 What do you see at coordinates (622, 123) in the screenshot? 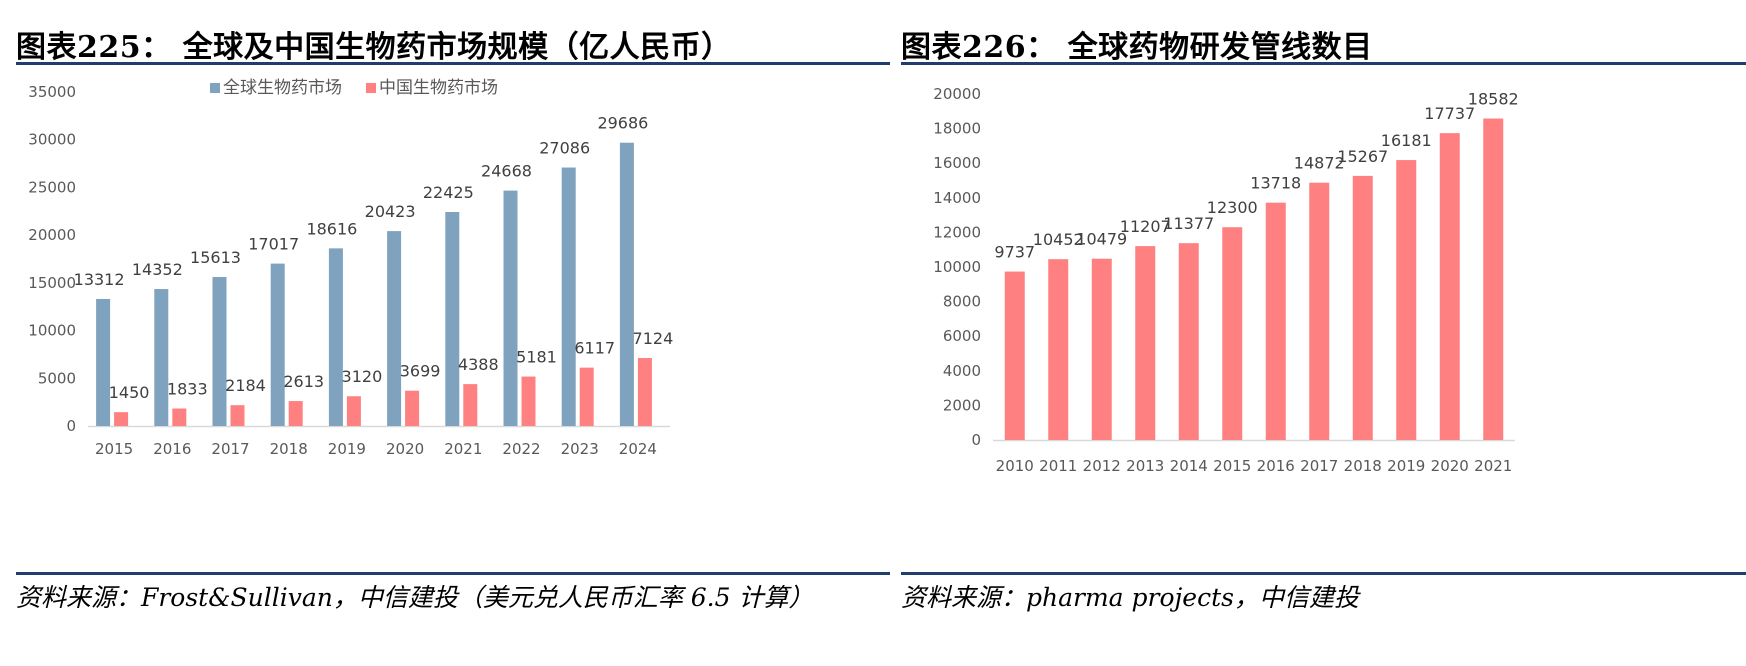
I see `data-label: 29686` at bounding box center [622, 123].